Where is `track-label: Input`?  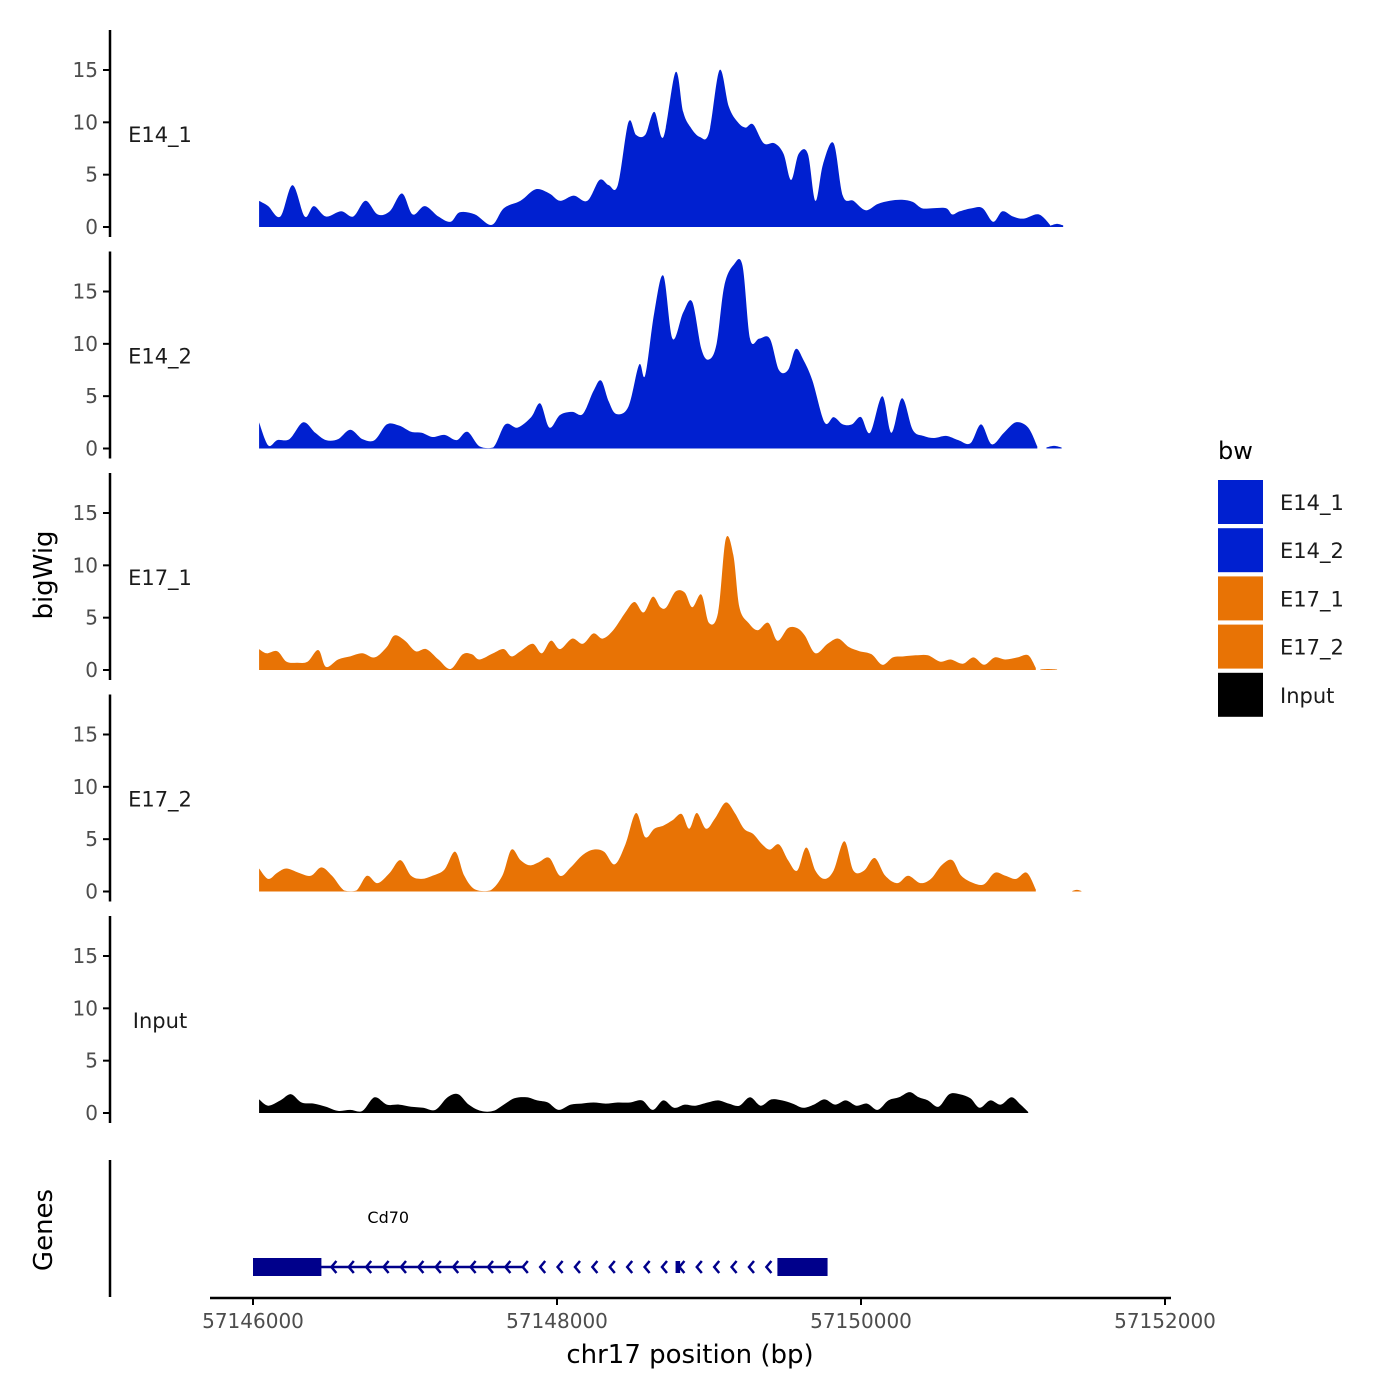 track-label: Input is located at coordinates (160, 1021).